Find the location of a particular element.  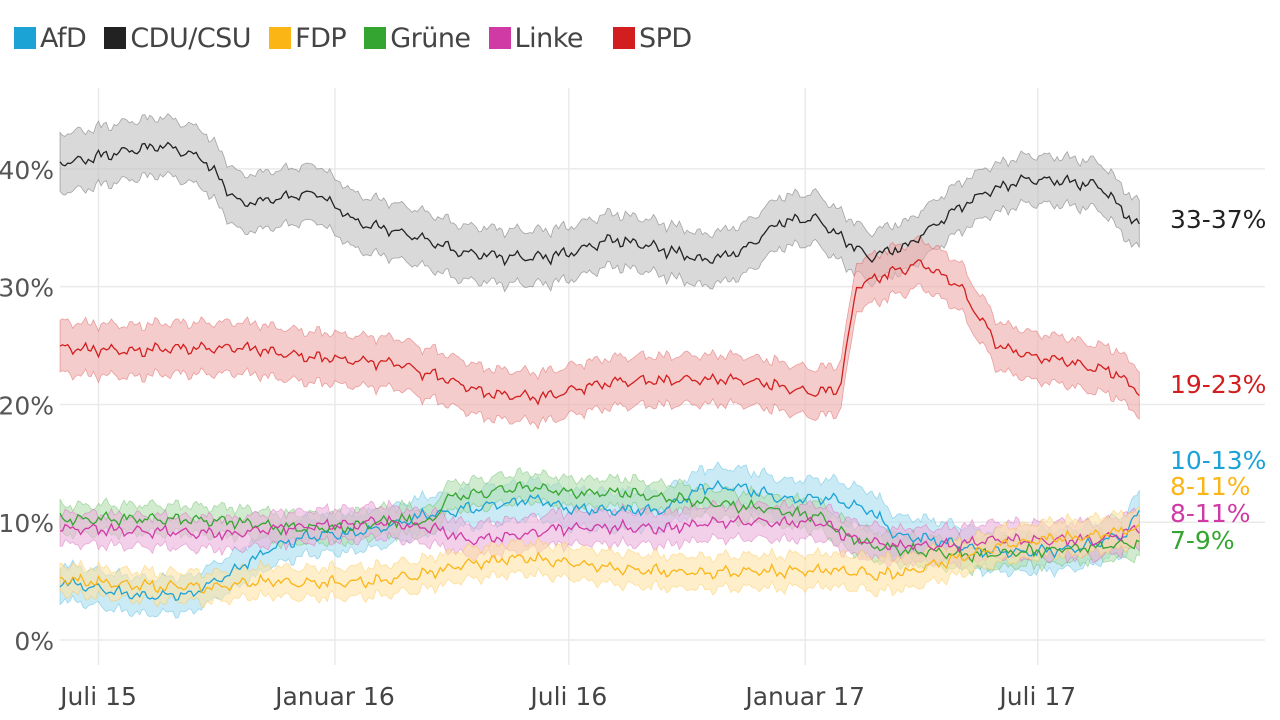

end-label-grne: 7-9% is located at coordinates (1202, 540).